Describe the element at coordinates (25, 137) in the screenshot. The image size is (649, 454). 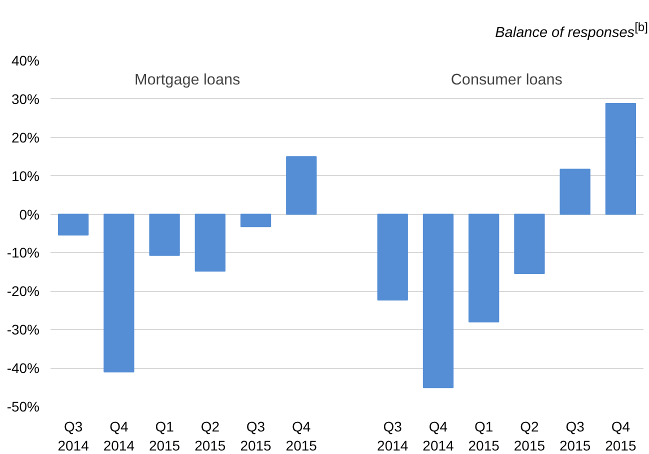
I see `y-tick-label: 20%` at that location.